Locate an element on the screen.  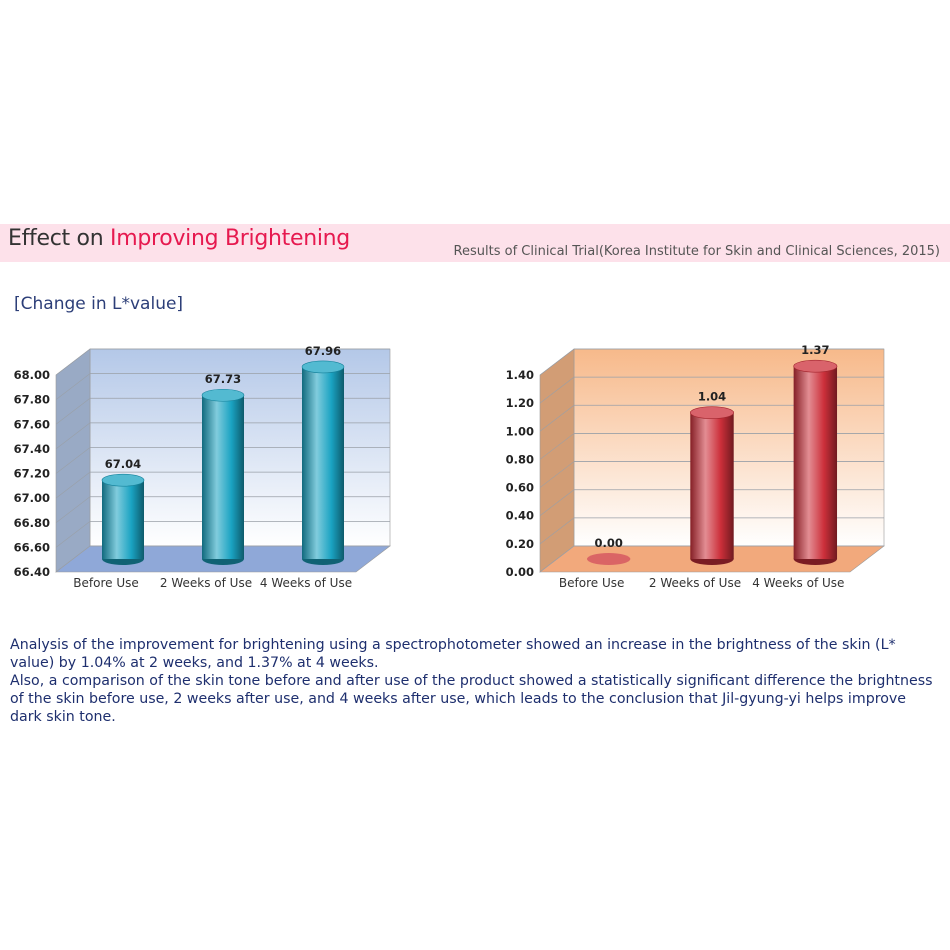
title-highlight: Improving Brightening is located at coordinates (230, 238).